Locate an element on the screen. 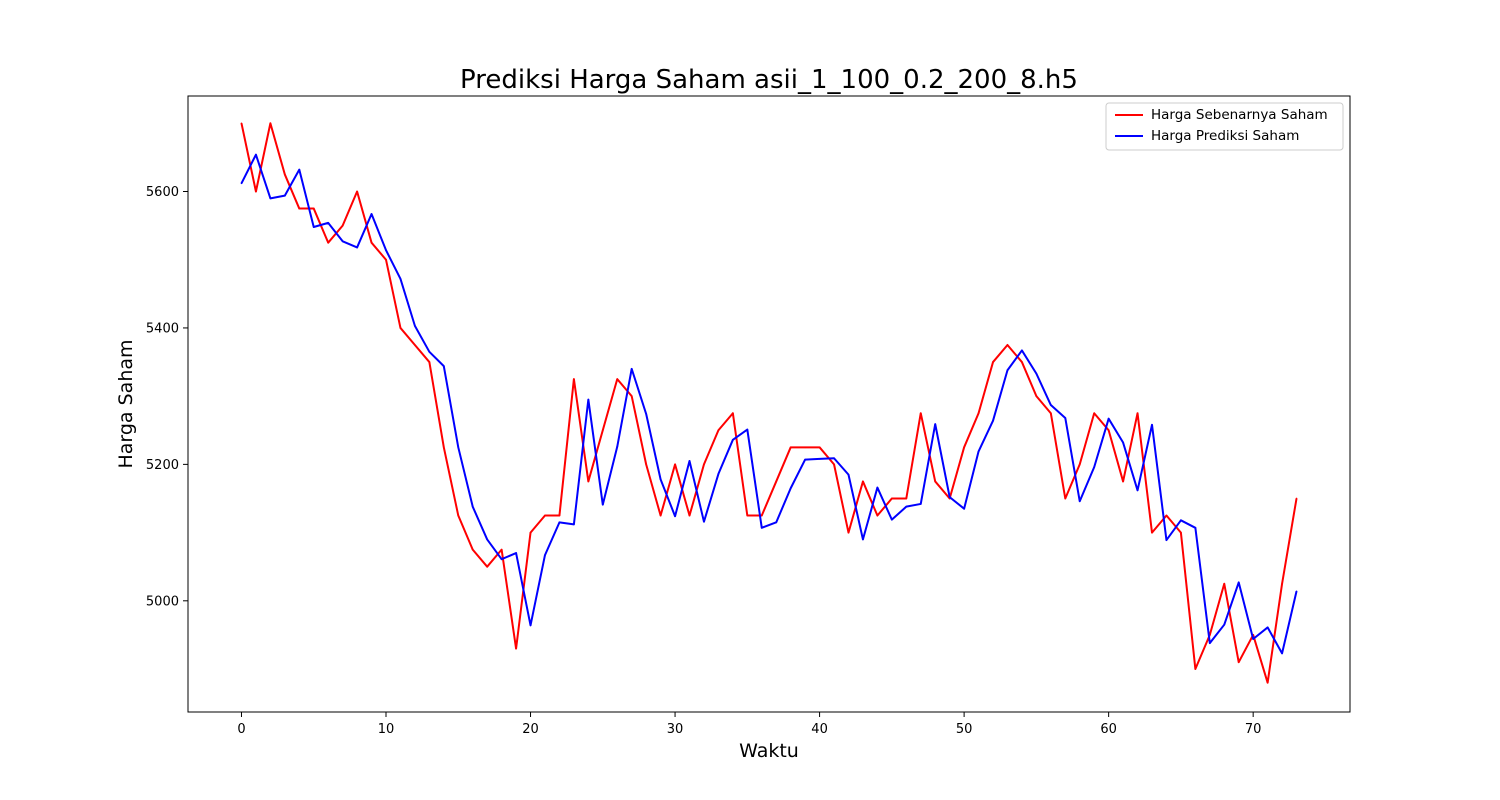 The width and height of the screenshot is (1500, 800). legend-label-predicted: Harga Prediksi Saham is located at coordinates (1225, 136).